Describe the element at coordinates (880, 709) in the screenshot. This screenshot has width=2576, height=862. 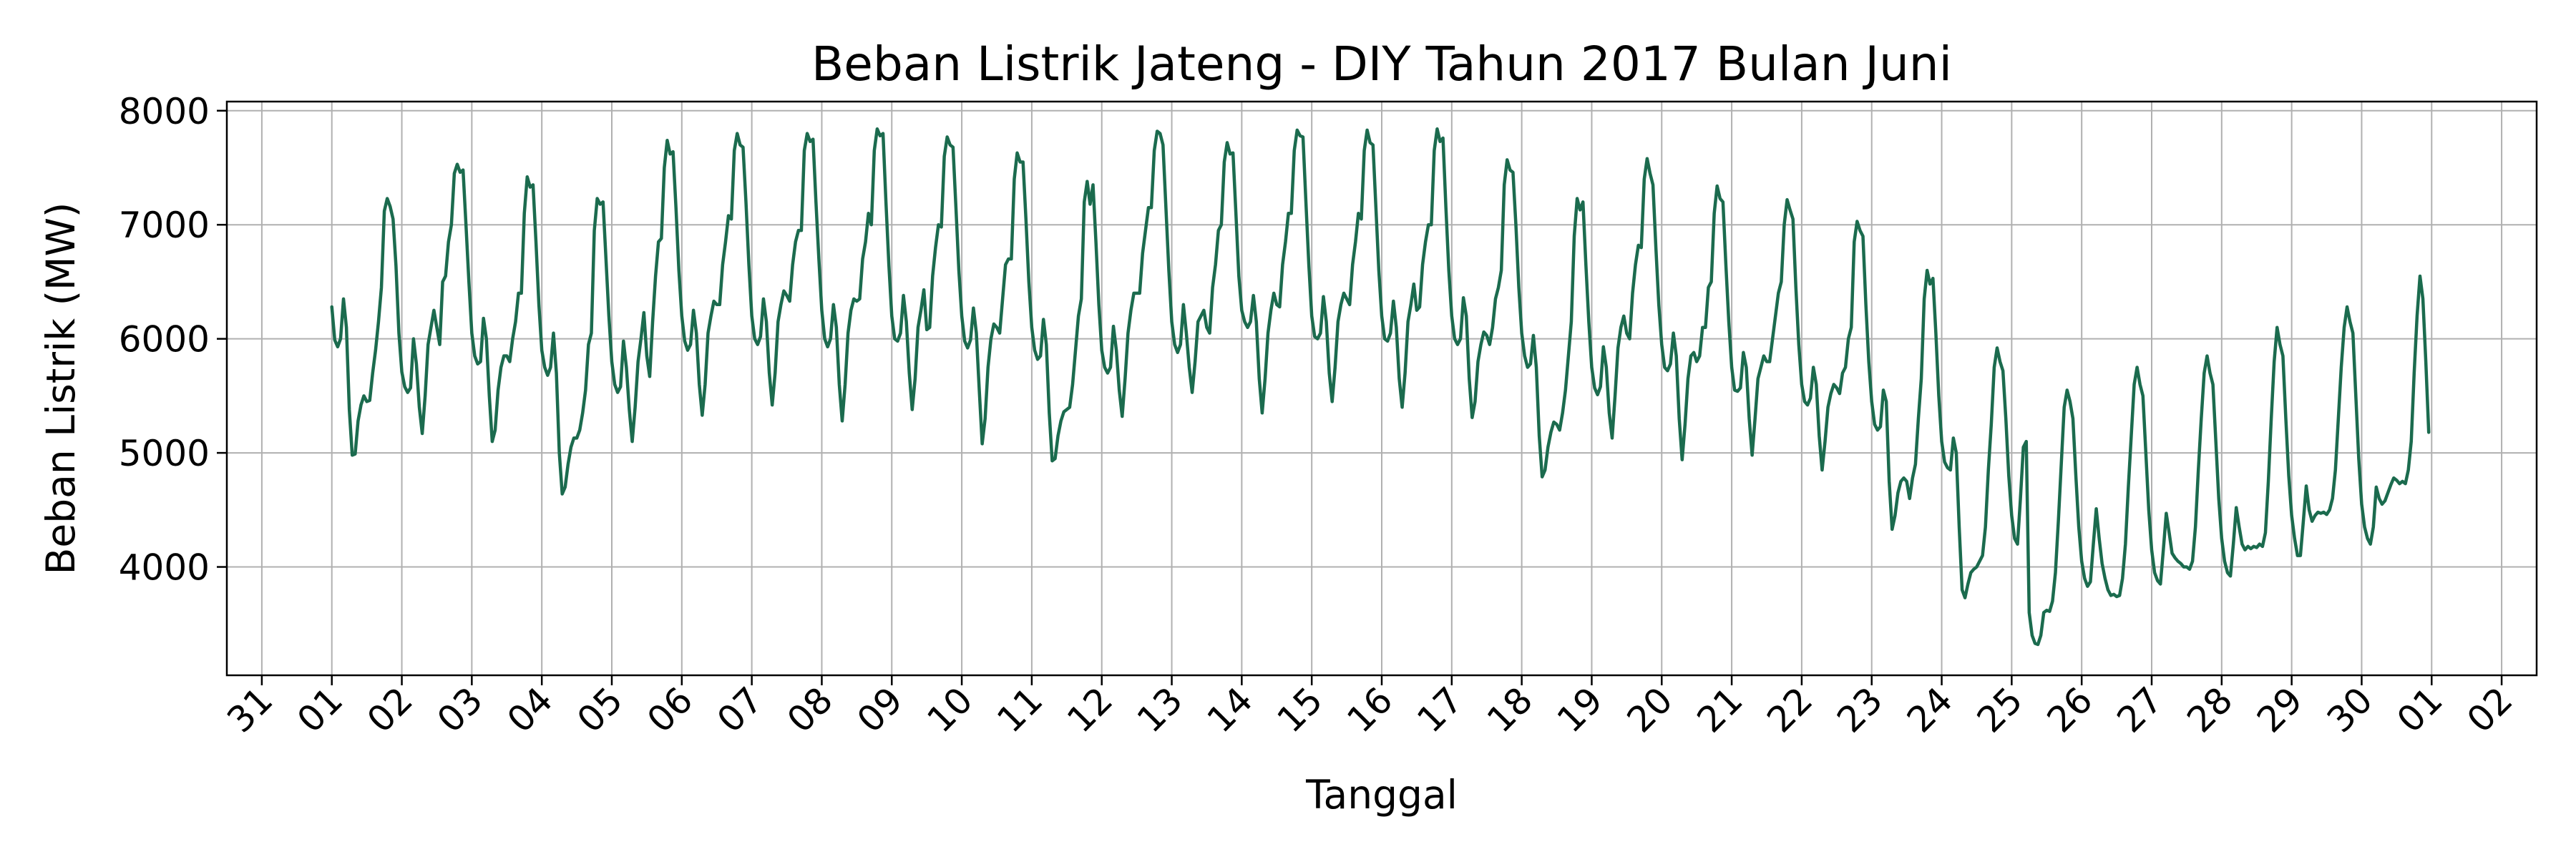
I see `x-tick-label: 09` at that location.